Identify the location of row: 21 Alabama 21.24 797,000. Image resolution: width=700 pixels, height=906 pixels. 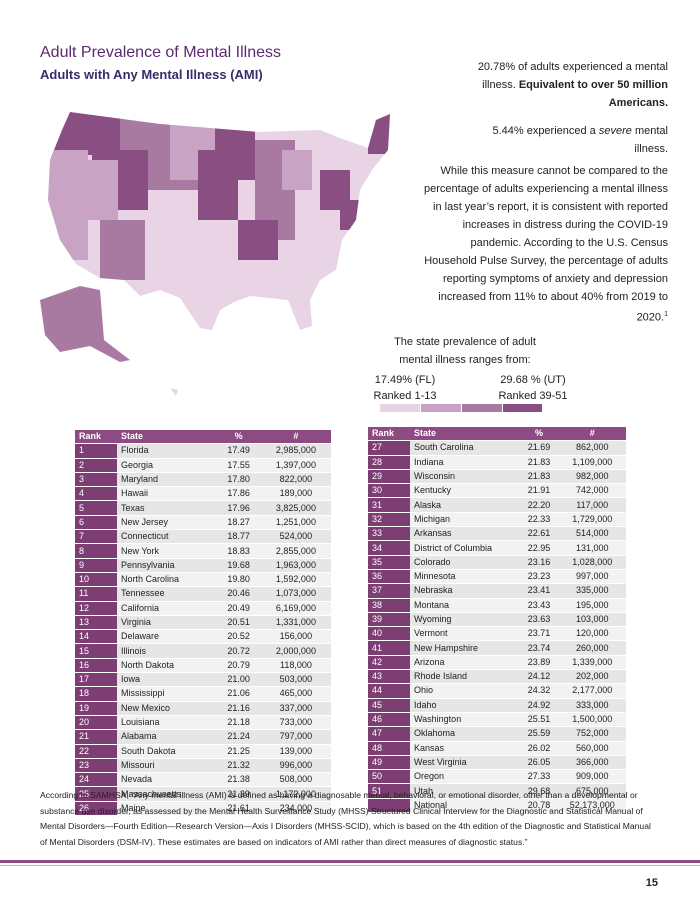
(203, 737).